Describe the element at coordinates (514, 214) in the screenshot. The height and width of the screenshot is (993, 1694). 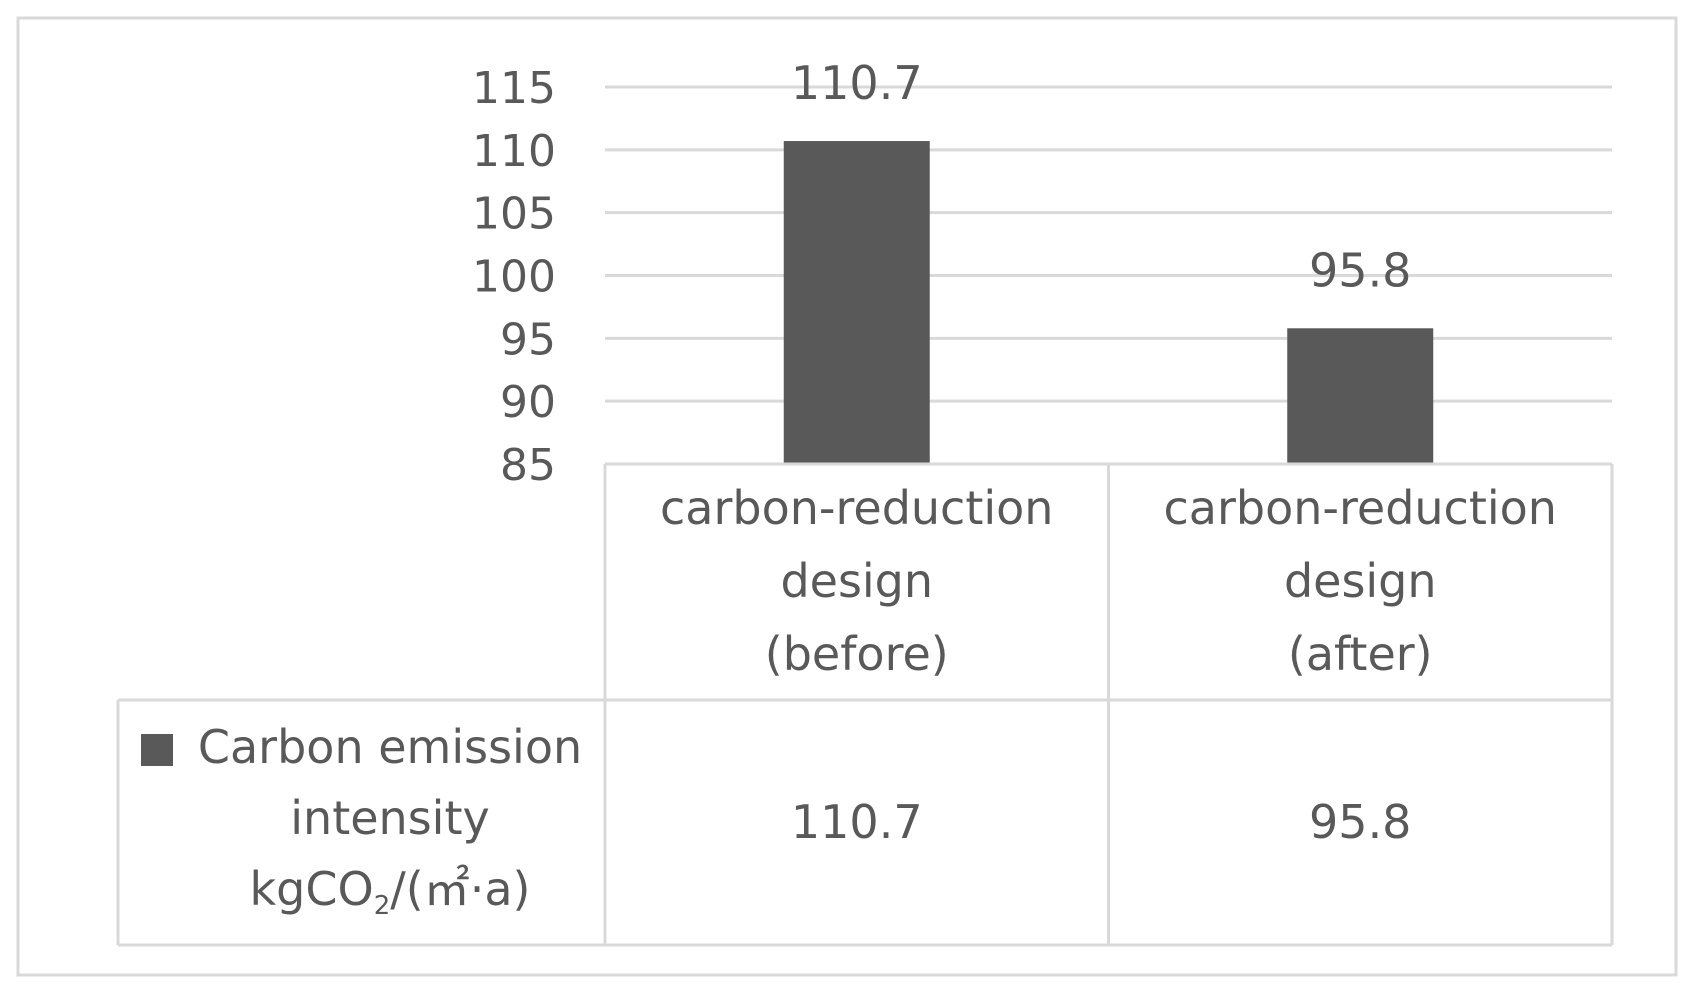
I see `y-tick-label: 105` at that location.